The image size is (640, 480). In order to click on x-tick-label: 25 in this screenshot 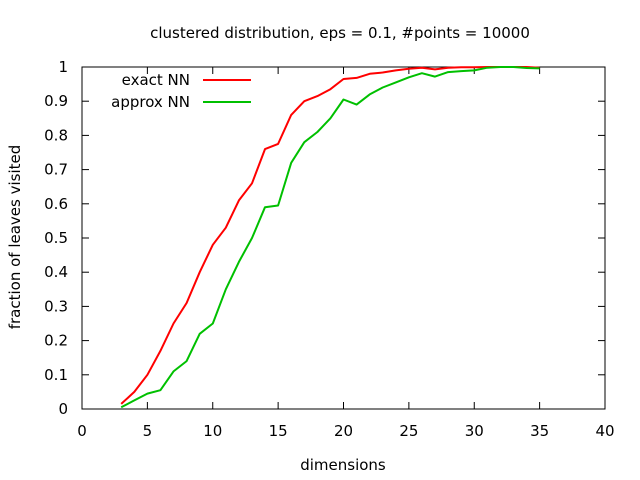, I will do `click(408, 431)`.